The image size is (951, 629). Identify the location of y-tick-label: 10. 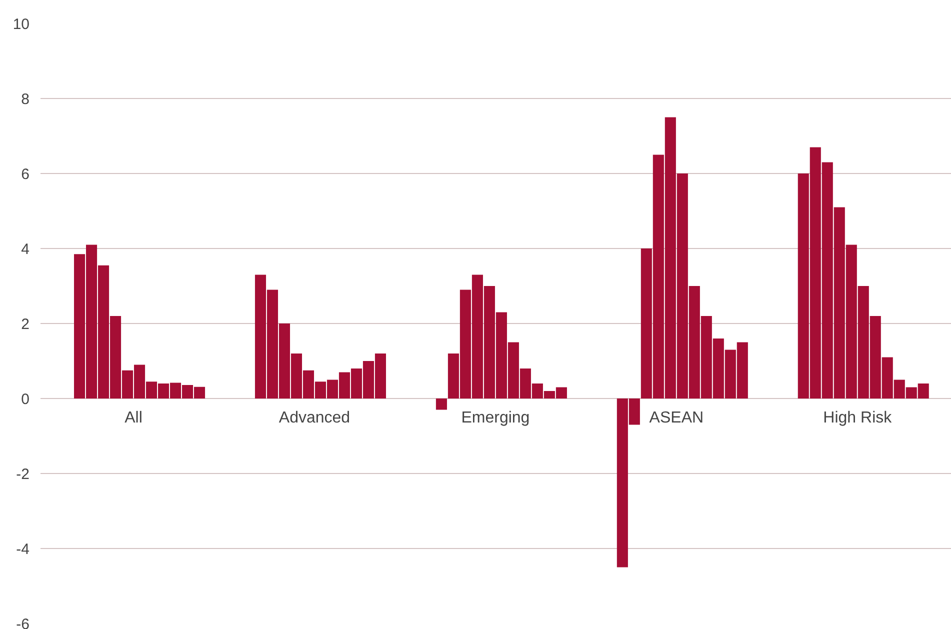
(21, 24).